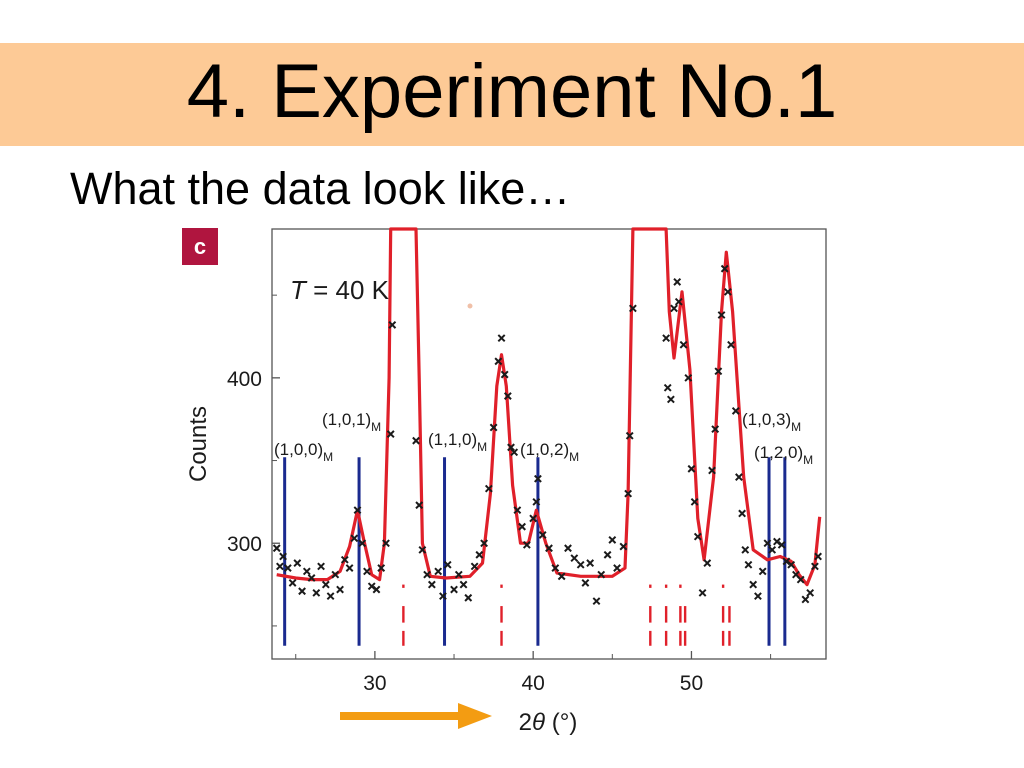 The height and width of the screenshot is (768, 1024). I want to click on title-band: 4. Experiment No.1, so click(512, 94).